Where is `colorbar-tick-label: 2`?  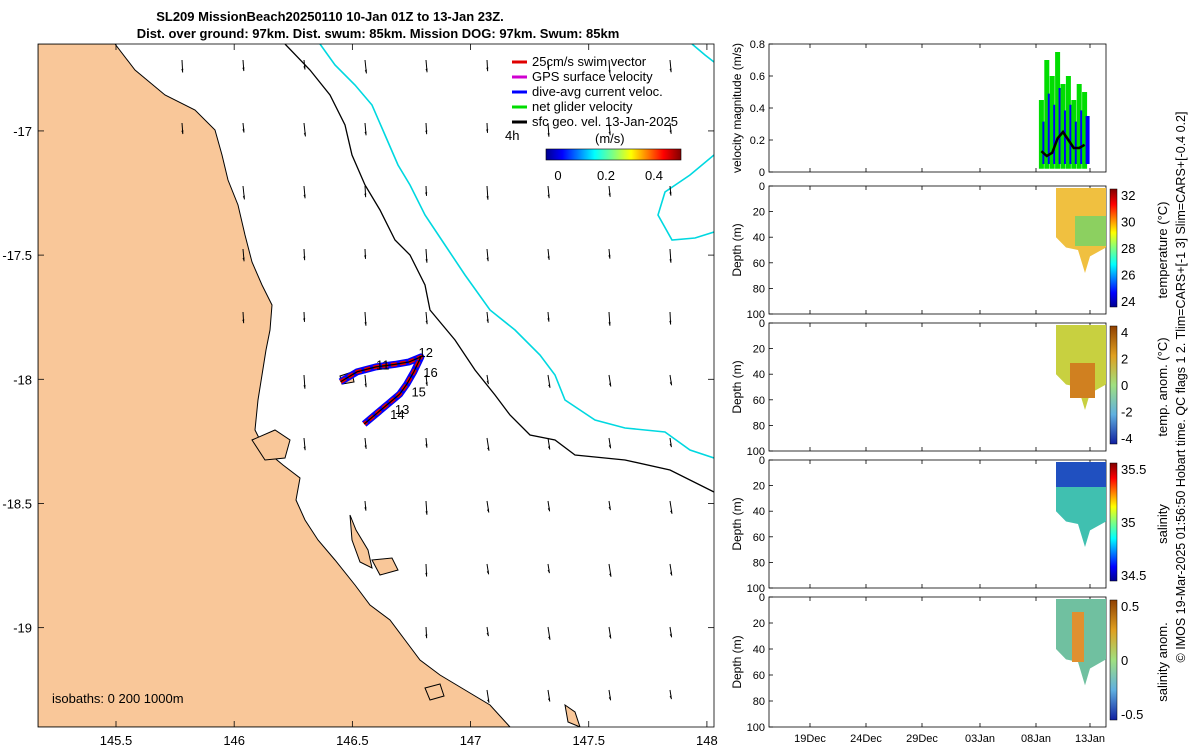
colorbar-tick-label: 2 is located at coordinates (1124, 359).